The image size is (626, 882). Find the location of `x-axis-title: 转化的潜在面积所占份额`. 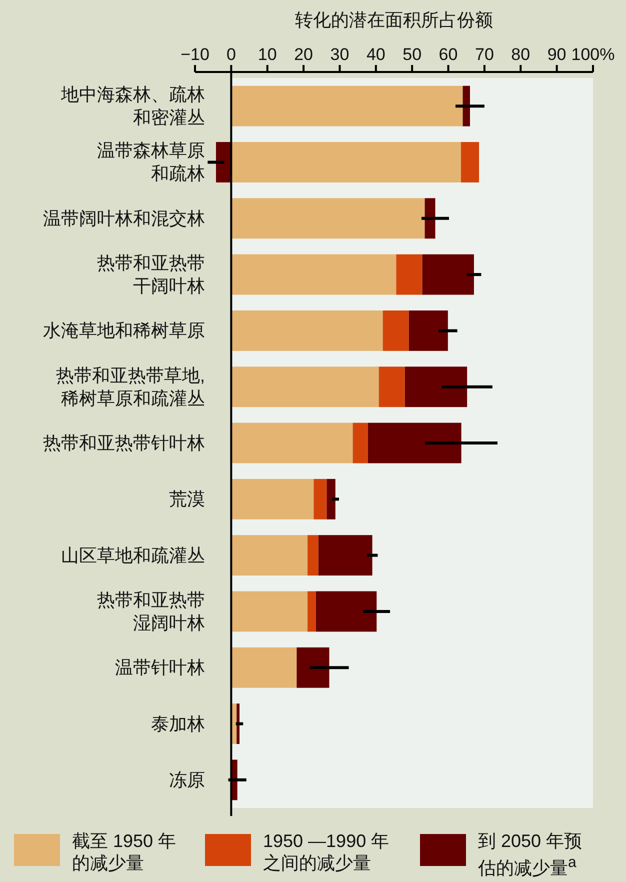

x-axis-title: 转化的潜在面积所占份额 is located at coordinates (394, 20).